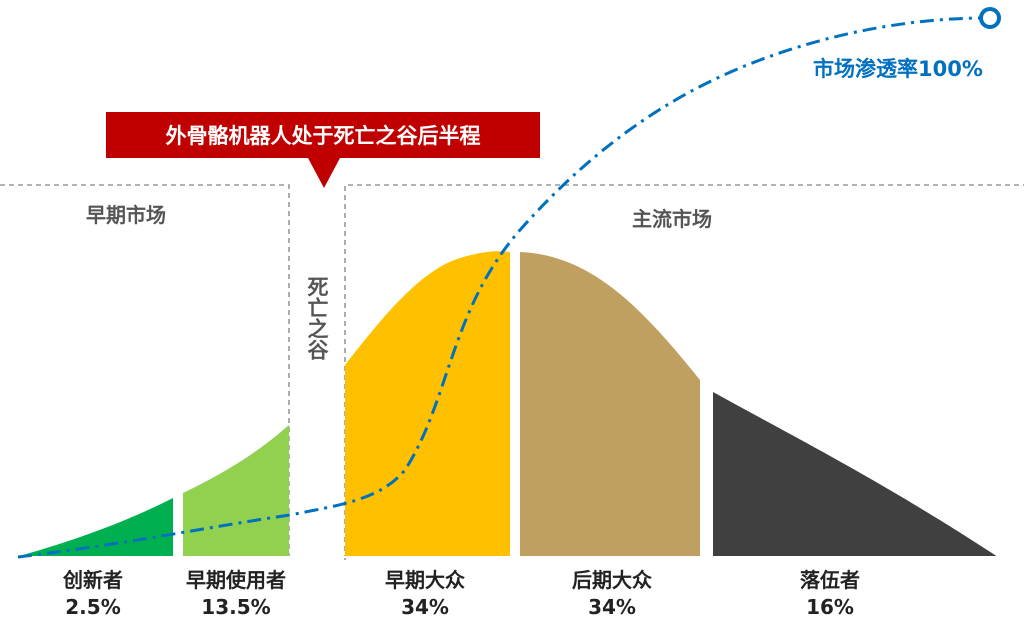 This screenshot has height=622, width=1024. Describe the element at coordinates (612, 607) in the screenshot. I see `segment-value-4: 34%` at that location.